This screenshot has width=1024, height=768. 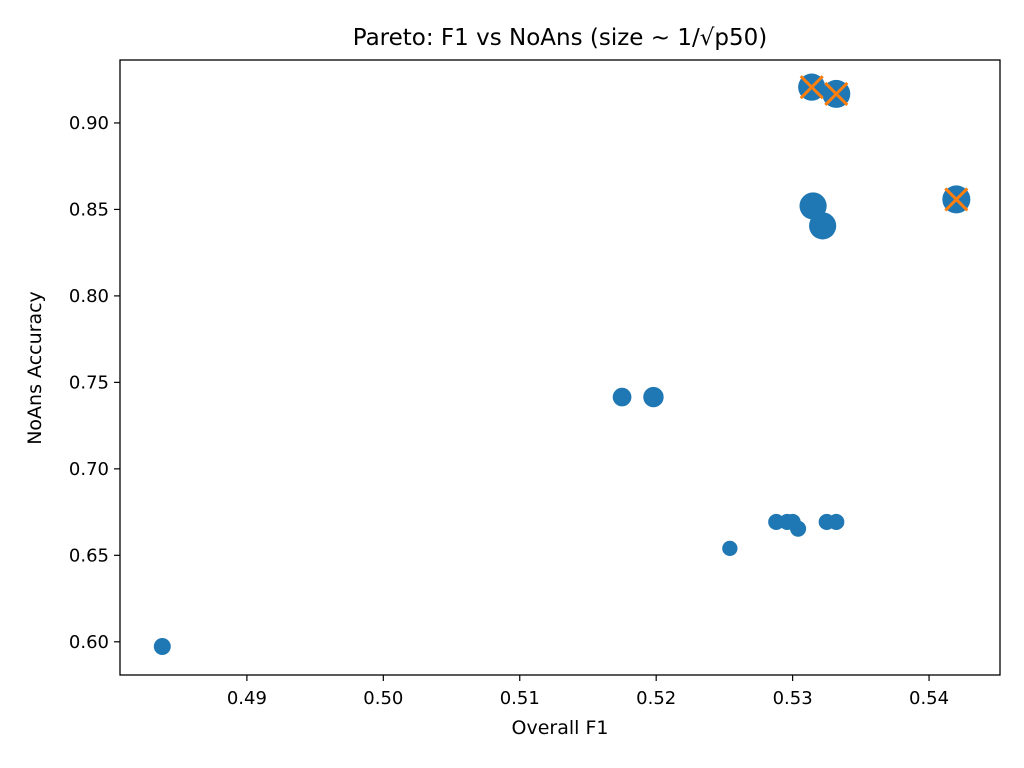 I want to click on x-axis-ticks: 0.49 0.50 0.51 0.52 0.53 0.54, so click(x=588, y=692).